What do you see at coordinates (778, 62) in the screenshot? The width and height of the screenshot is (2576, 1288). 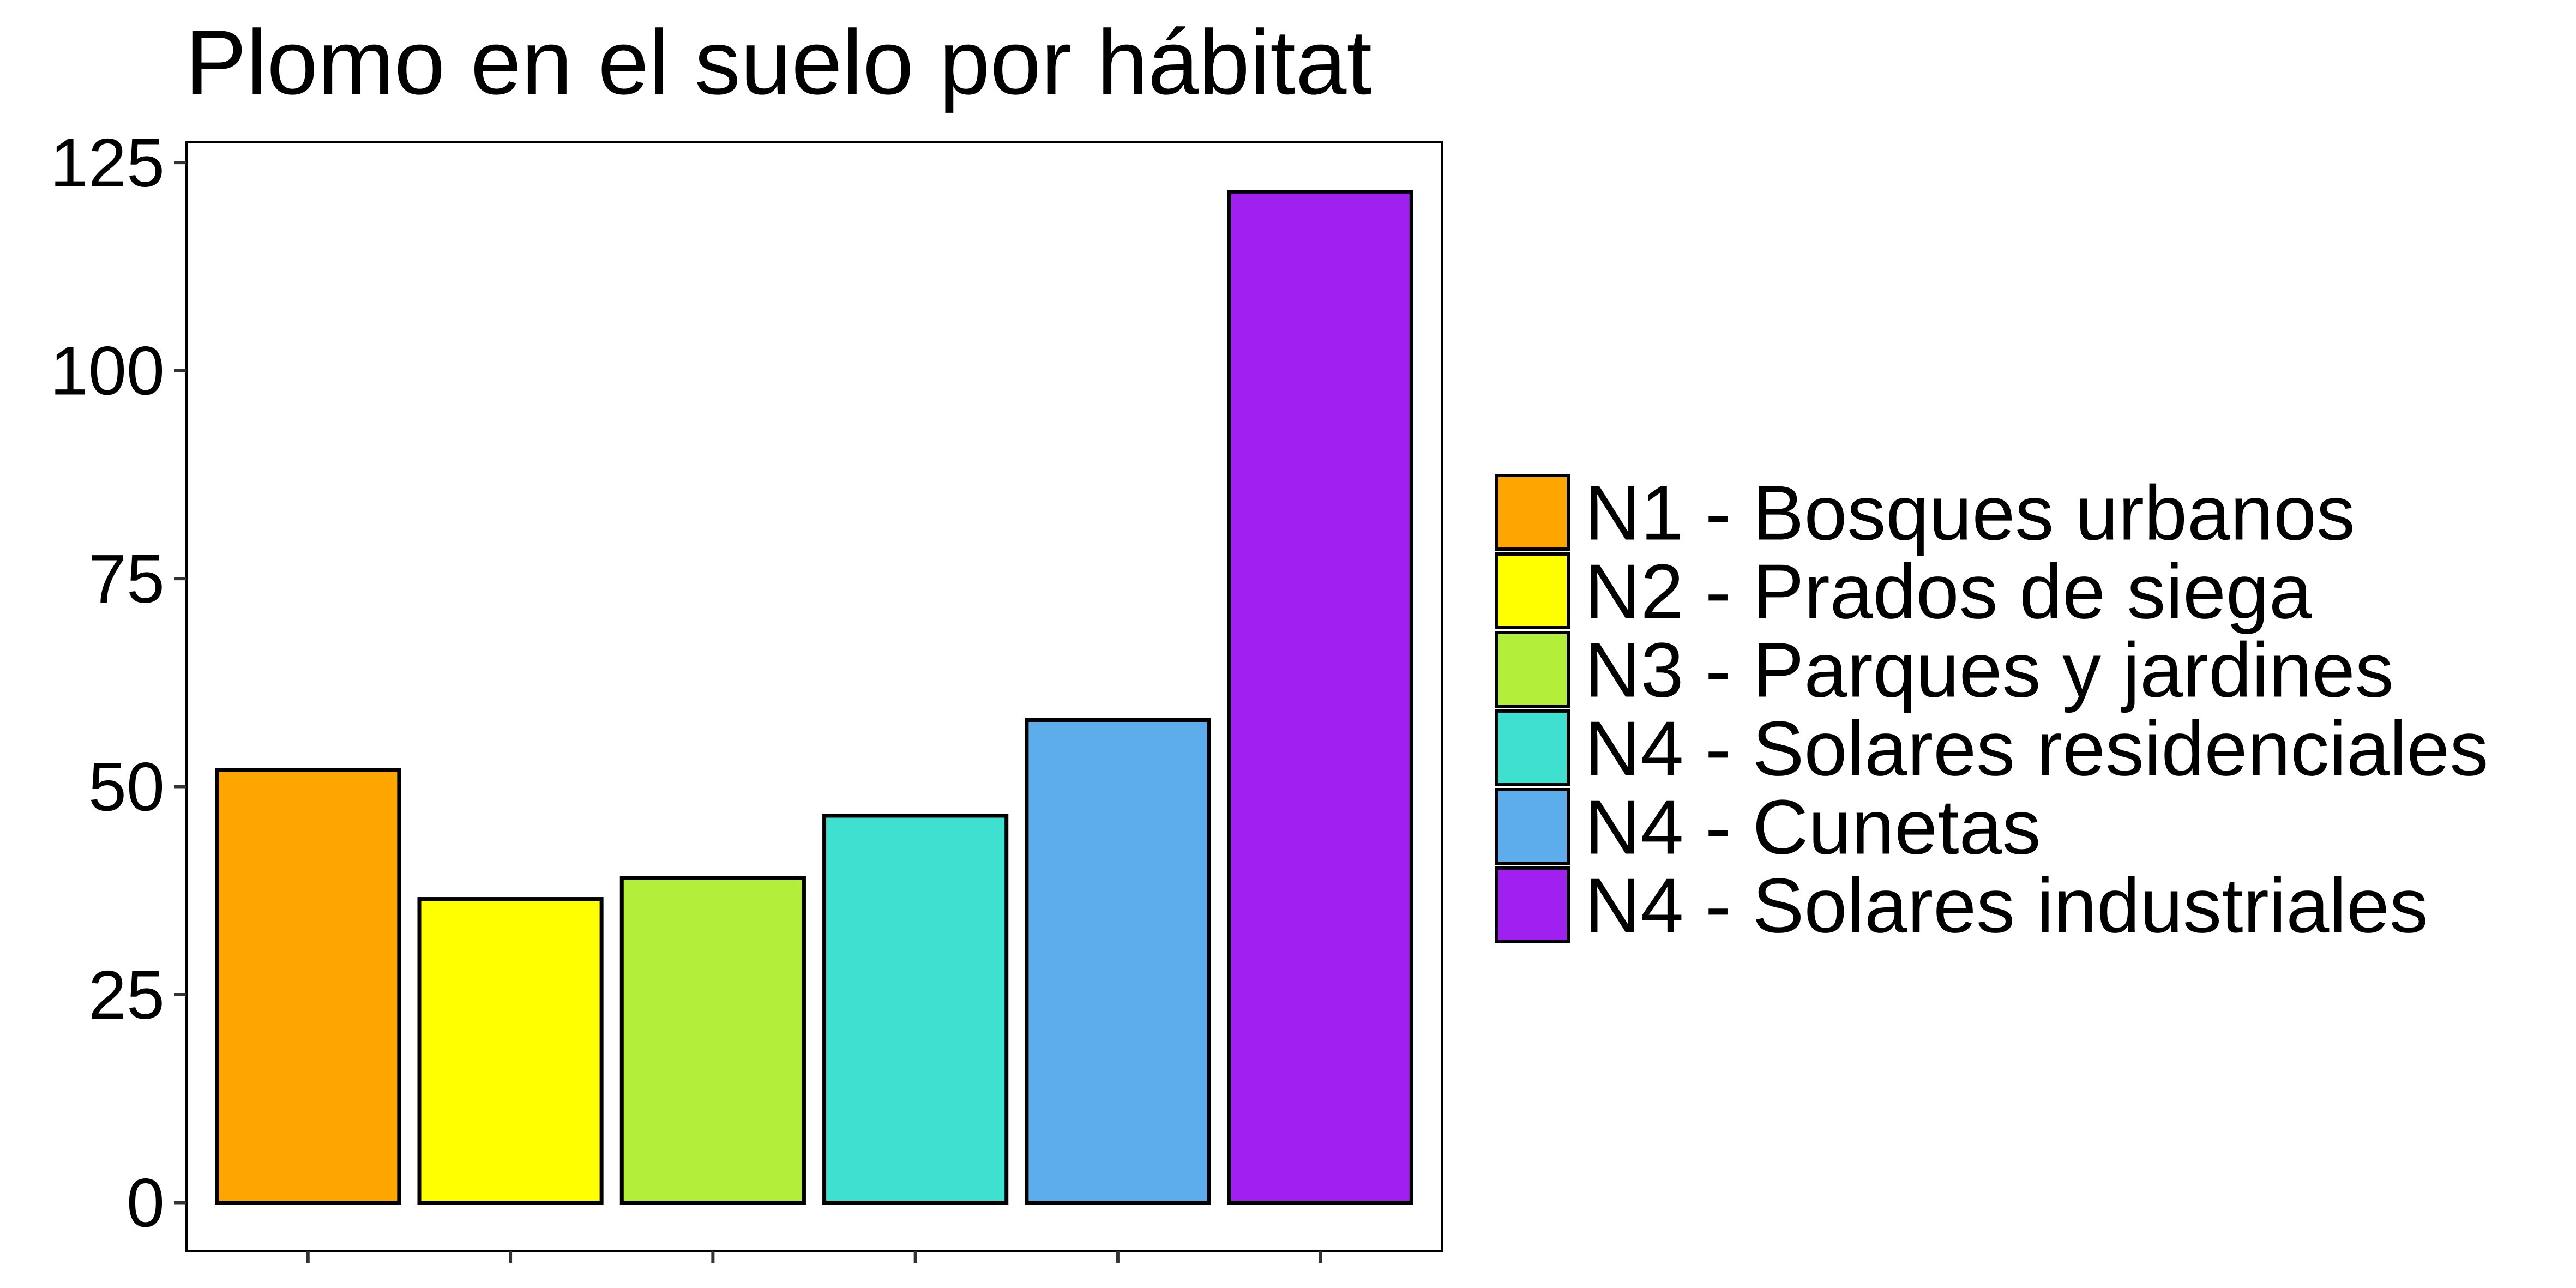 I see `chart-title: Plomo en el suelo por hábitat` at bounding box center [778, 62].